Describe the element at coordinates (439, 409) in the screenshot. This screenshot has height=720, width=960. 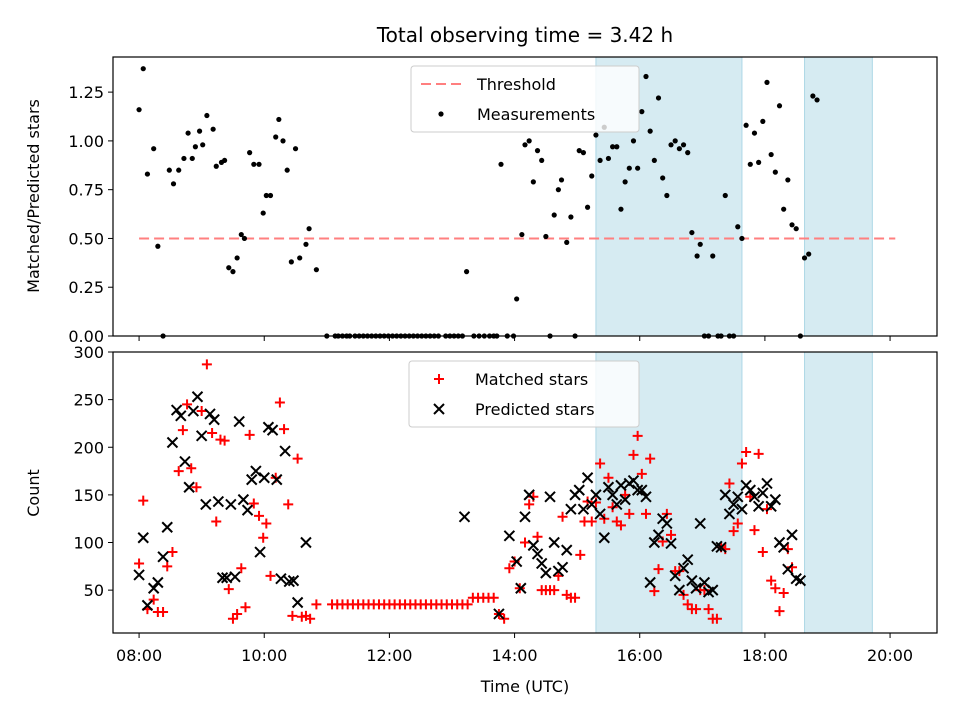
I see `bottom-legend-predicted-swatch` at that location.